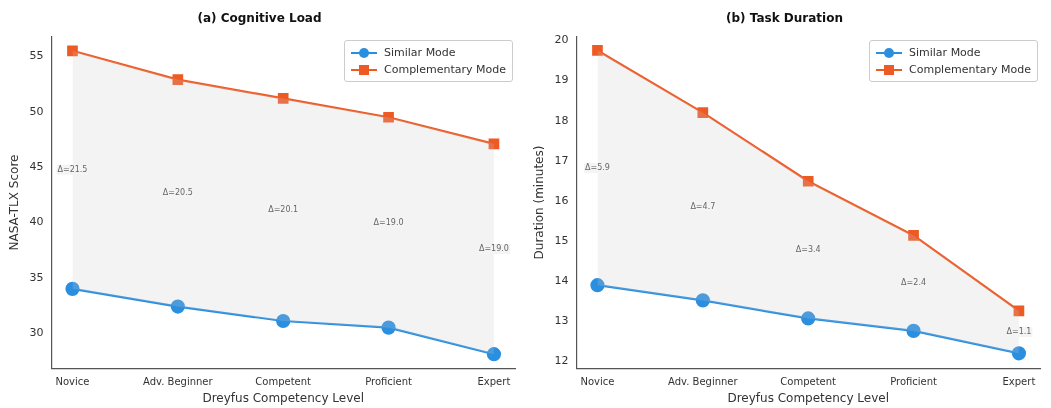 Image resolution: width=1051 pixels, height=408 pixels. What do you see at coordinates (561, 40) in the screenshot?
I see `y-tick-label: 20` at bounding box center [561, 40].